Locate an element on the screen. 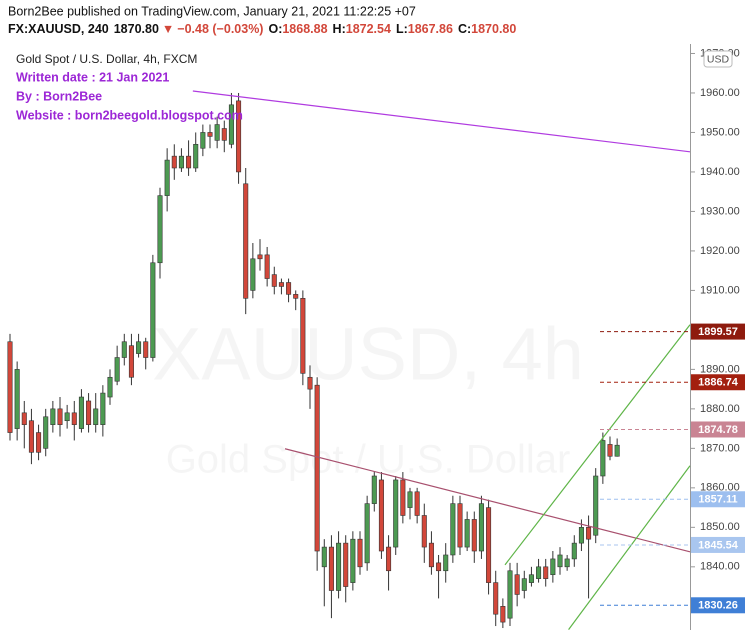 The image size is (752, 630). ohlc-value: 1867.86 is located at coordinates (430, 29).